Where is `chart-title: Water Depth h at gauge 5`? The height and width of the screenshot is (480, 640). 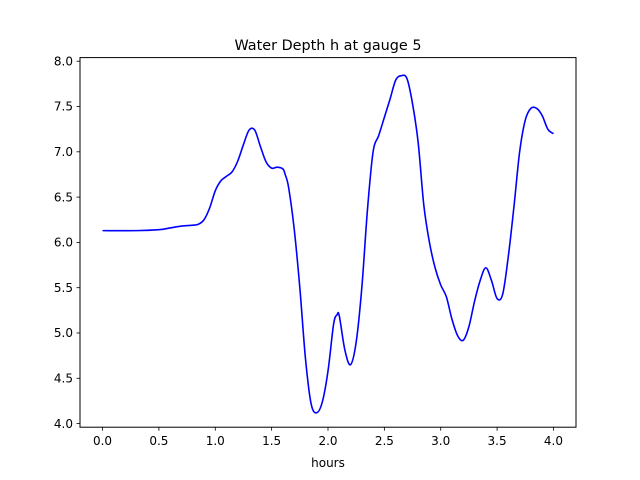
chart-title: Water Depth h at gauge 5 is located at coordinates (327, 46).